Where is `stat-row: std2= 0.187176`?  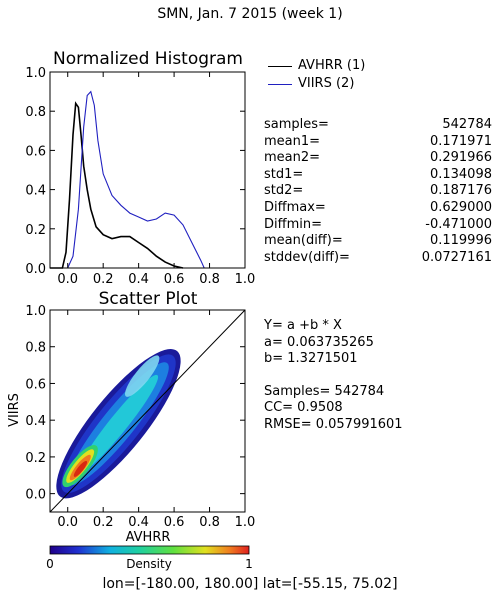
stat-row: std2= 0.187176 is located at coordinates (378, 191).